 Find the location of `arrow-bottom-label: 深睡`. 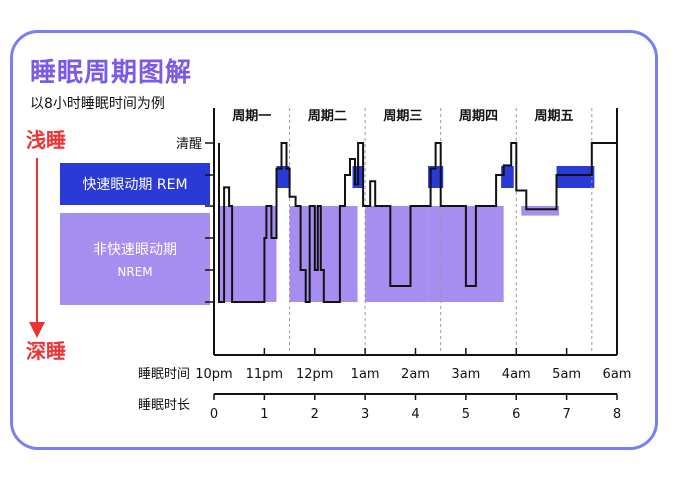

arrow-bottom-label: 深睡 is located at coordinates (46, 351).